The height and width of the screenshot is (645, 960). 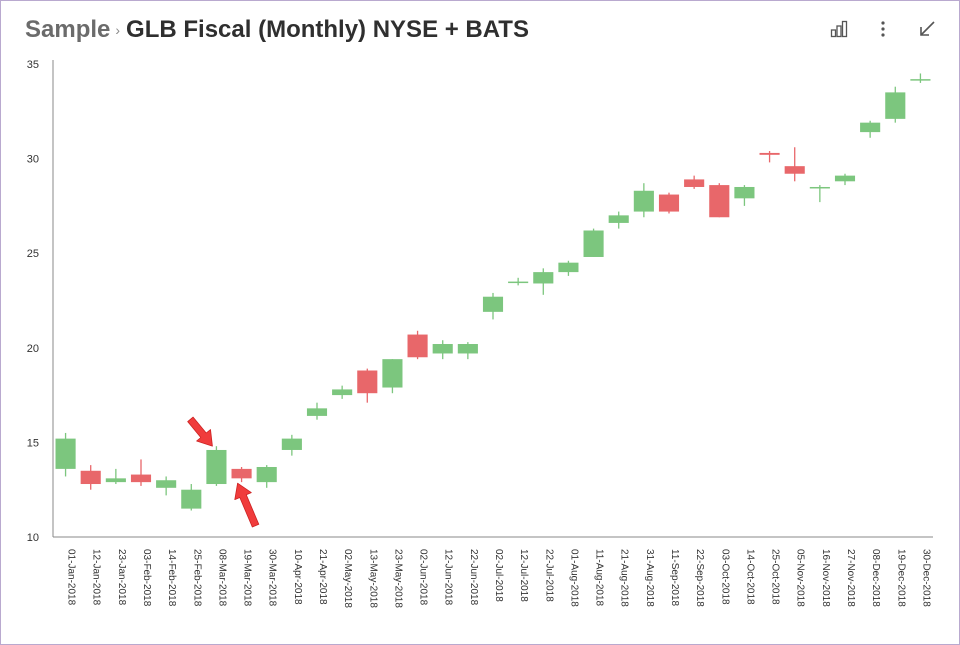 What do you see at coordinates (699, 578) in the screenshot?
I see `x-tick-label: 22-Sep-2018` at bounding box center [699, 578].